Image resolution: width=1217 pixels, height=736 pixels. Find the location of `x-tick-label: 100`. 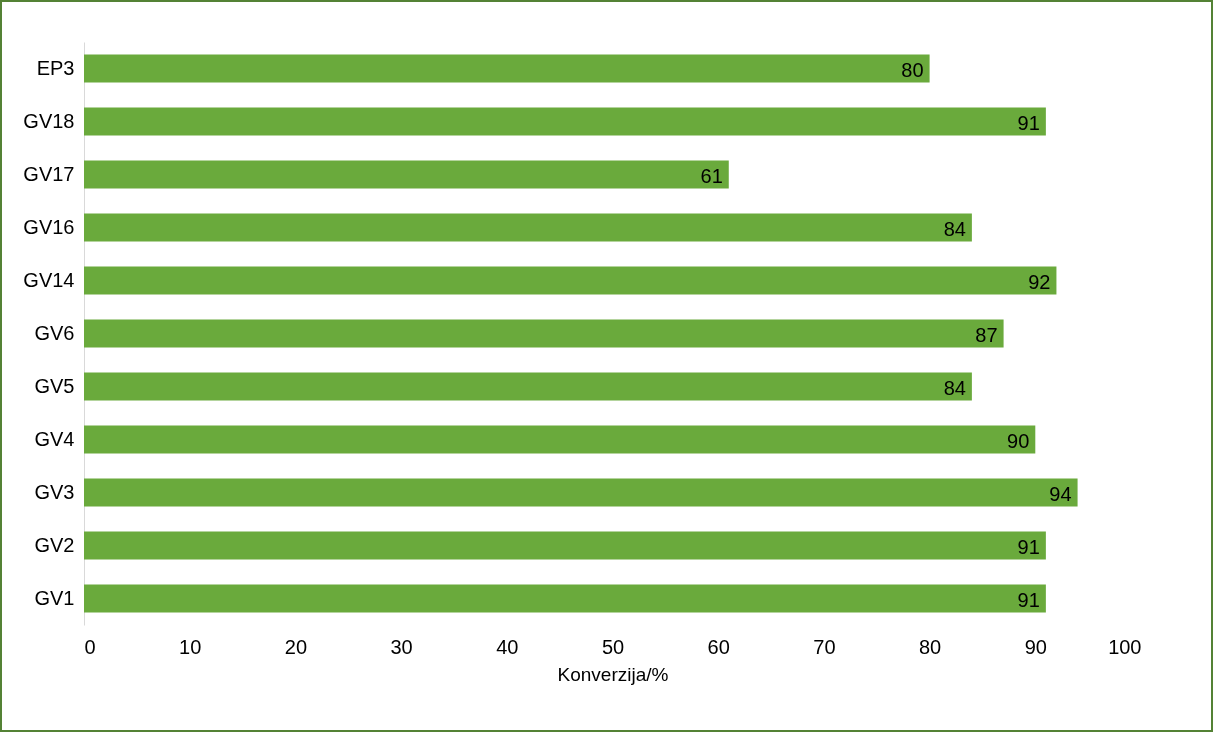

x-tick-label: 100 is located at coordinates (1125, 646).